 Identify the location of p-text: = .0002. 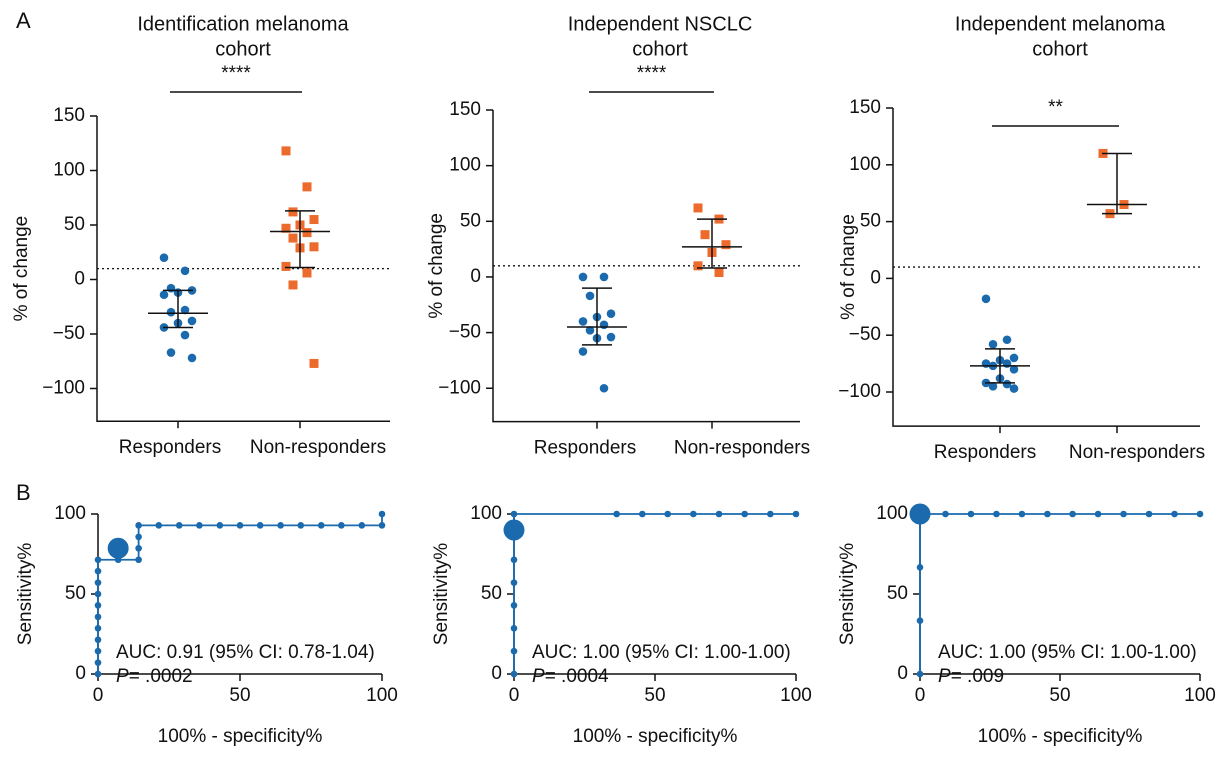
(161, 676).